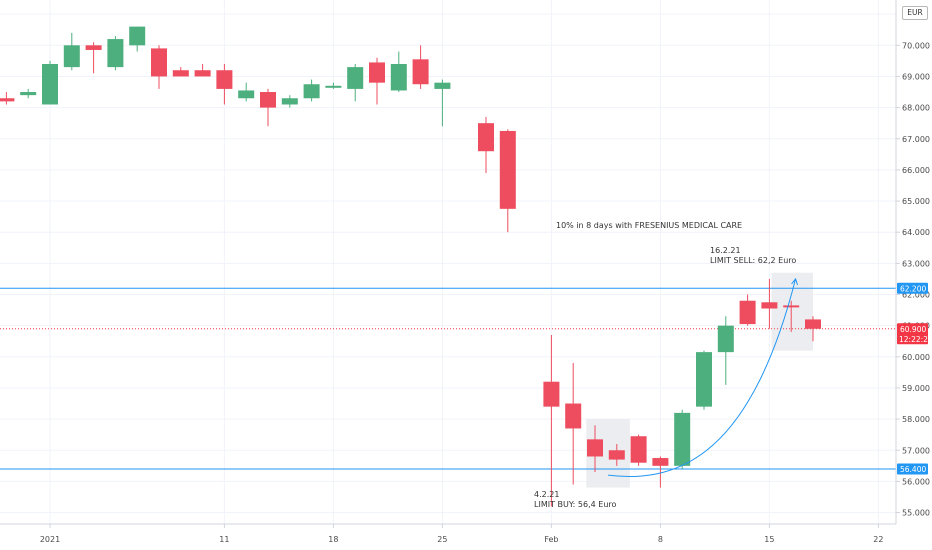  Describe the element at coordinates (916, 419) in the screenshot. I see `price-tick-label: 58.000` at that location.